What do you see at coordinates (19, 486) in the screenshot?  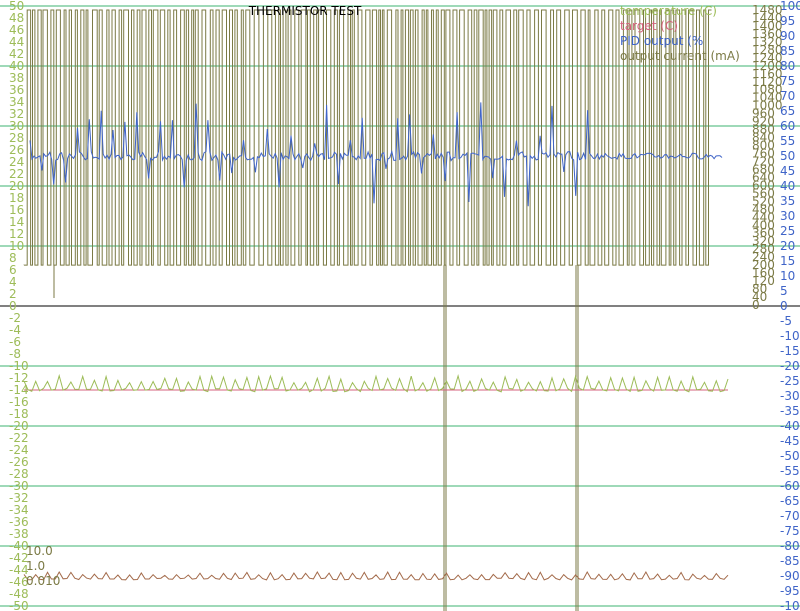 I see `left-tick-label: -30` at bounding box center [19, 486].